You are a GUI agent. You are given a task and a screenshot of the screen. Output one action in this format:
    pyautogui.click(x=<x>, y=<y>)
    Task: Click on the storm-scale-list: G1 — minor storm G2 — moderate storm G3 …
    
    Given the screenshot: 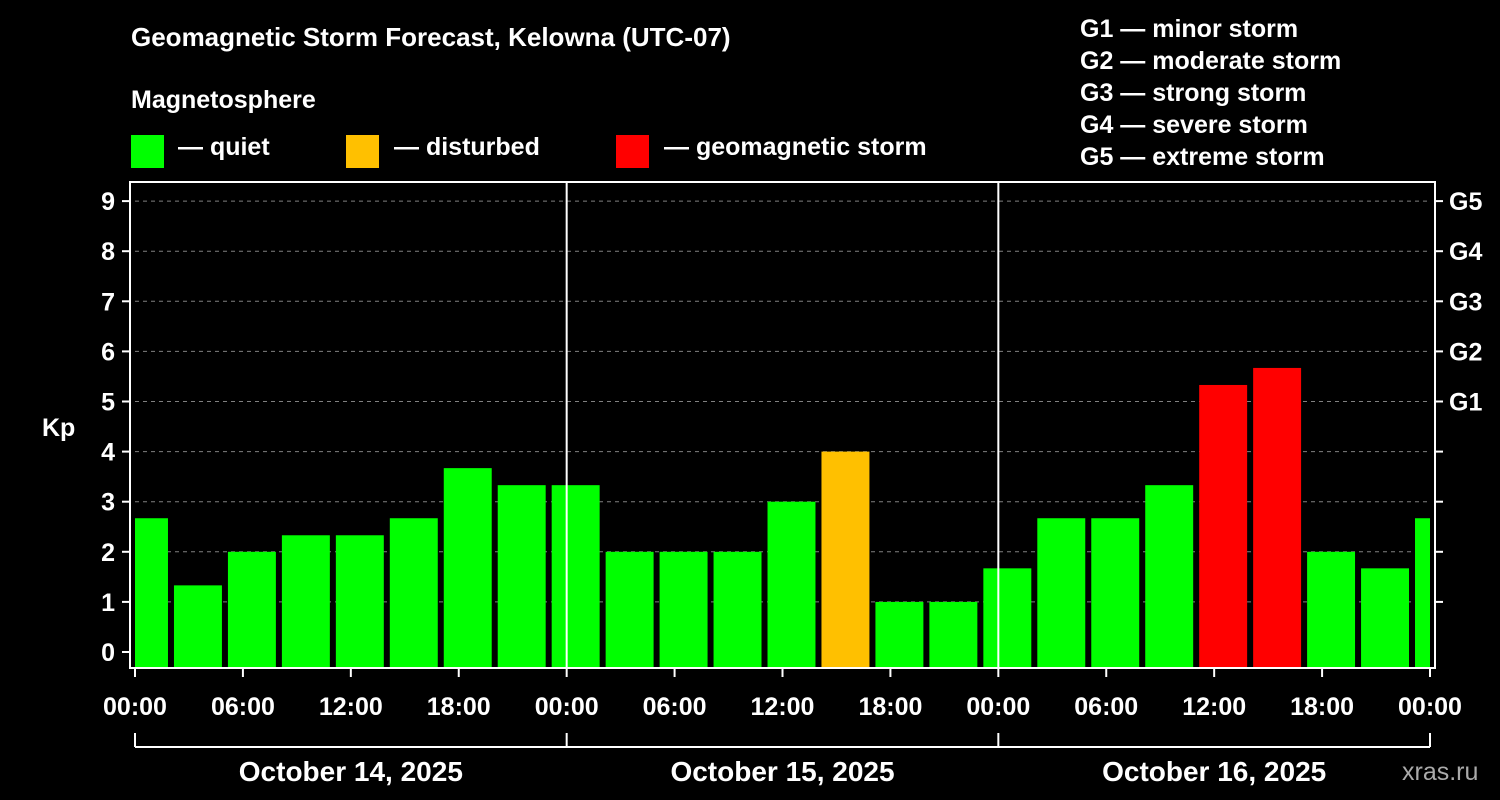 What is the action you would take?
    pyautogui.click(x=1210, y=93)
    